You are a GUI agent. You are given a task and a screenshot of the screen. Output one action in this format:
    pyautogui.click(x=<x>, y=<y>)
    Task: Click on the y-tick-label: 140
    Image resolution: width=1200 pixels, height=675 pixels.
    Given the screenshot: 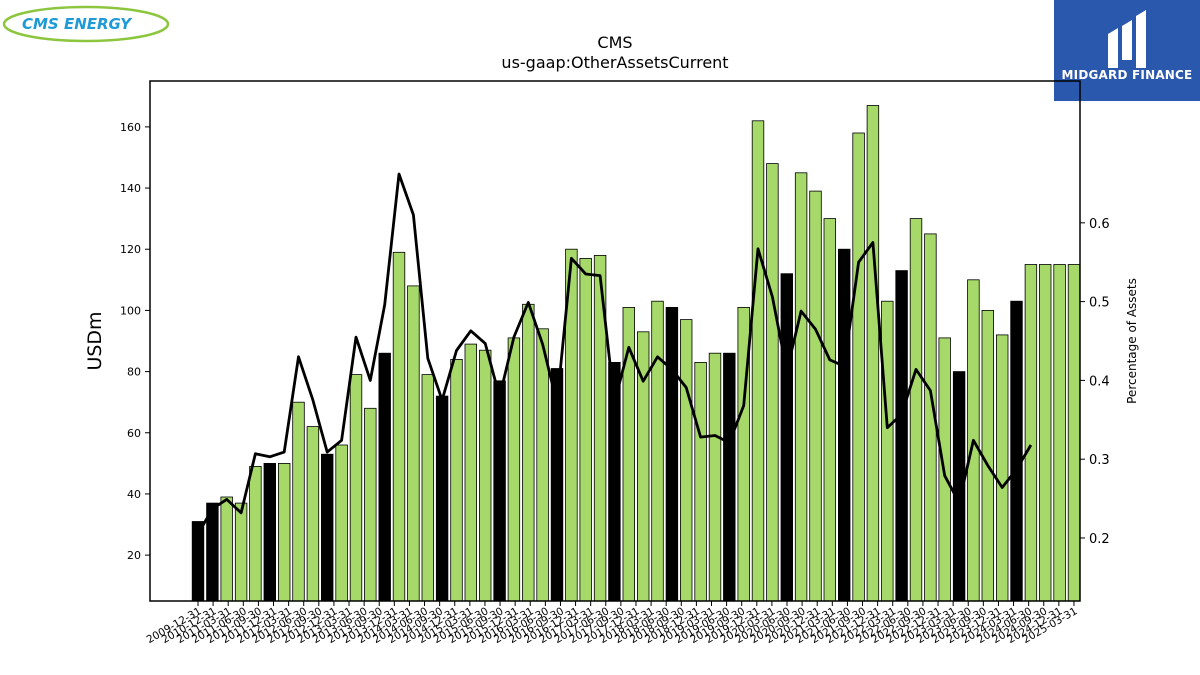 What is the action you would take?
    pyautogui.click(x=130, y=188)
    